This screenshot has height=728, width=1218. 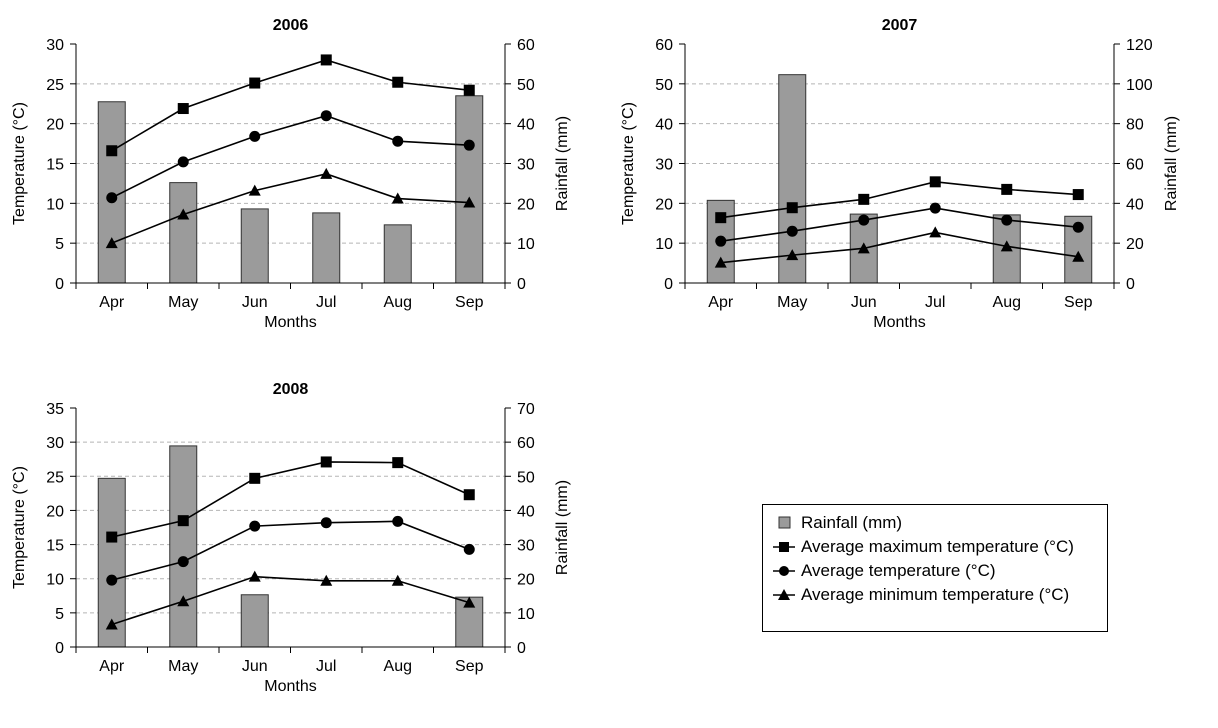 What do you see at coordinates (291, 389) in the screenshot?
I see `chart-title: 2008` at bounding box center [291, 389].